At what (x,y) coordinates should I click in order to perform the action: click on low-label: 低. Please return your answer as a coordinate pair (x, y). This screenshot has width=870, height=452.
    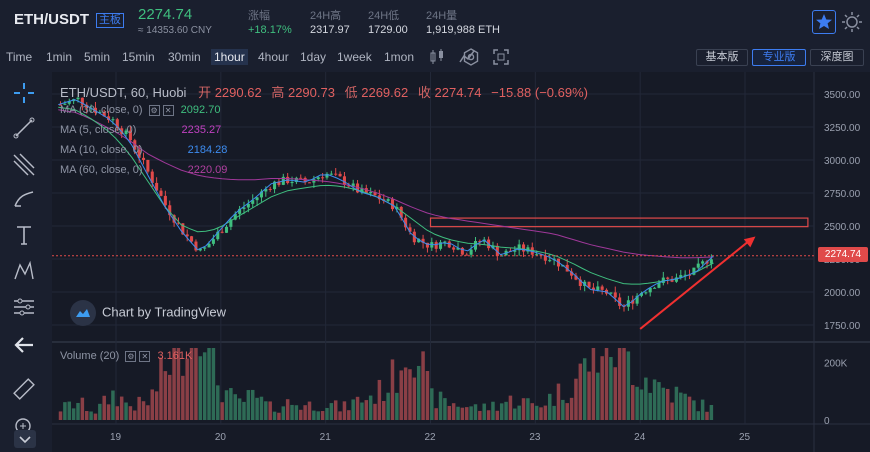
    Looking at the image, I should click on (351, 92).